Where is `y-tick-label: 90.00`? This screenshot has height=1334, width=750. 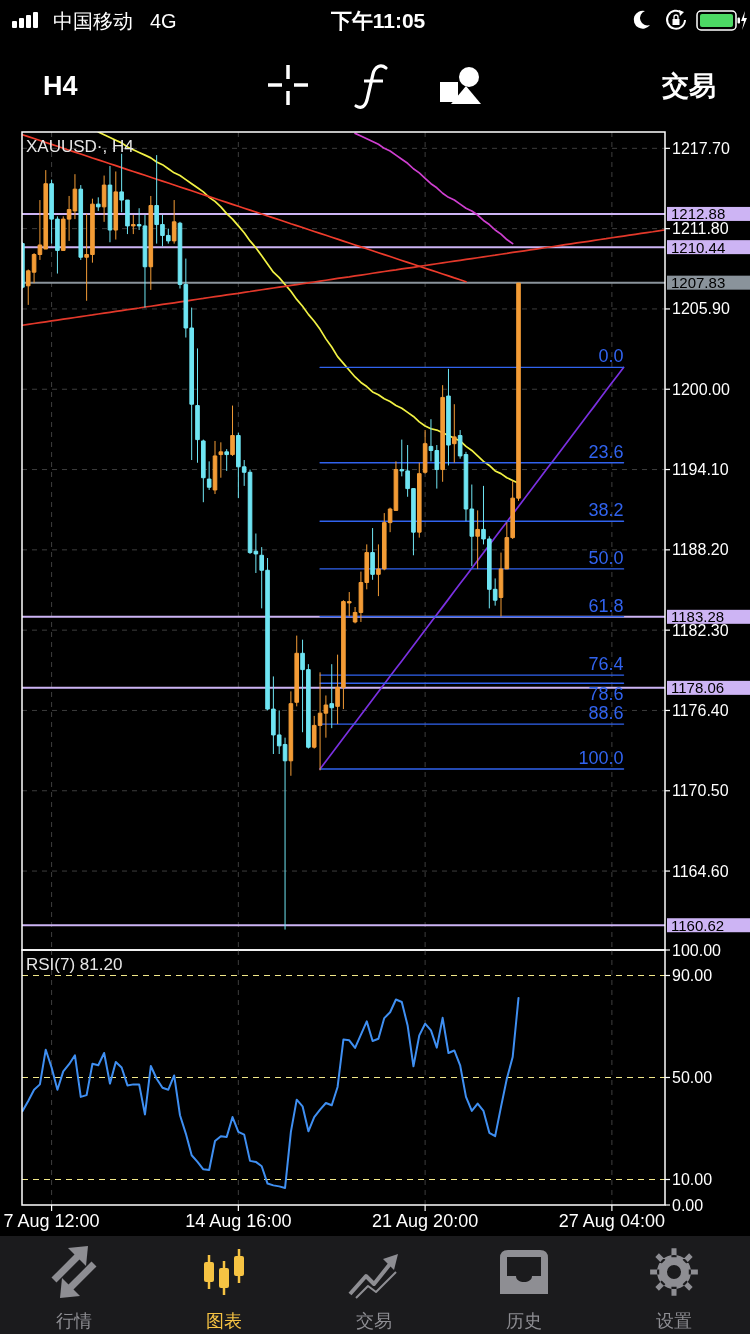
y-tick-label: 90.00 is located at coordinates (692, 975).